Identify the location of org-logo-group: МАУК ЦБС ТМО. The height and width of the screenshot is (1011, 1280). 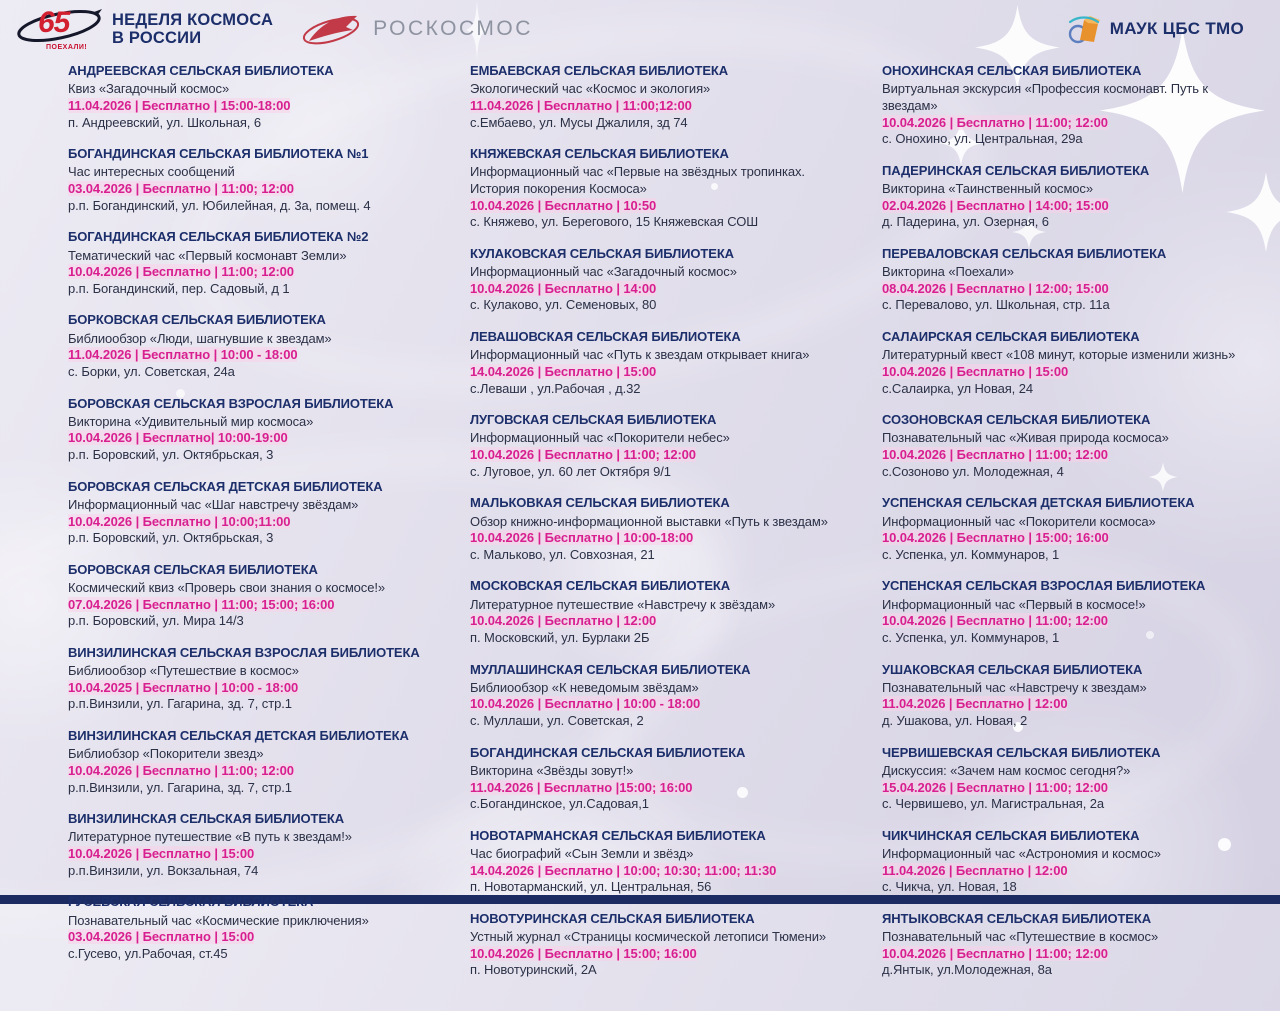
(1156, 29).